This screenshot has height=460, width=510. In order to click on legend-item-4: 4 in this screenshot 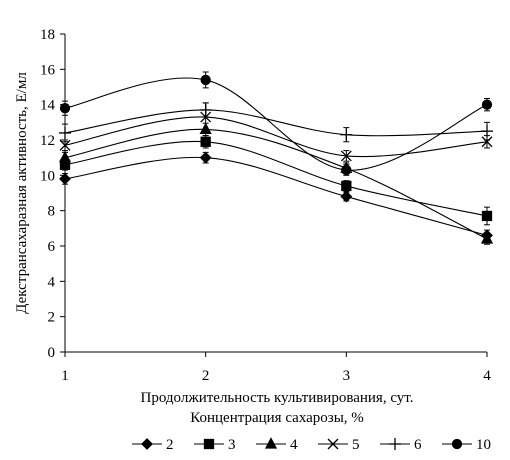, I will do `click(277, 445)`.